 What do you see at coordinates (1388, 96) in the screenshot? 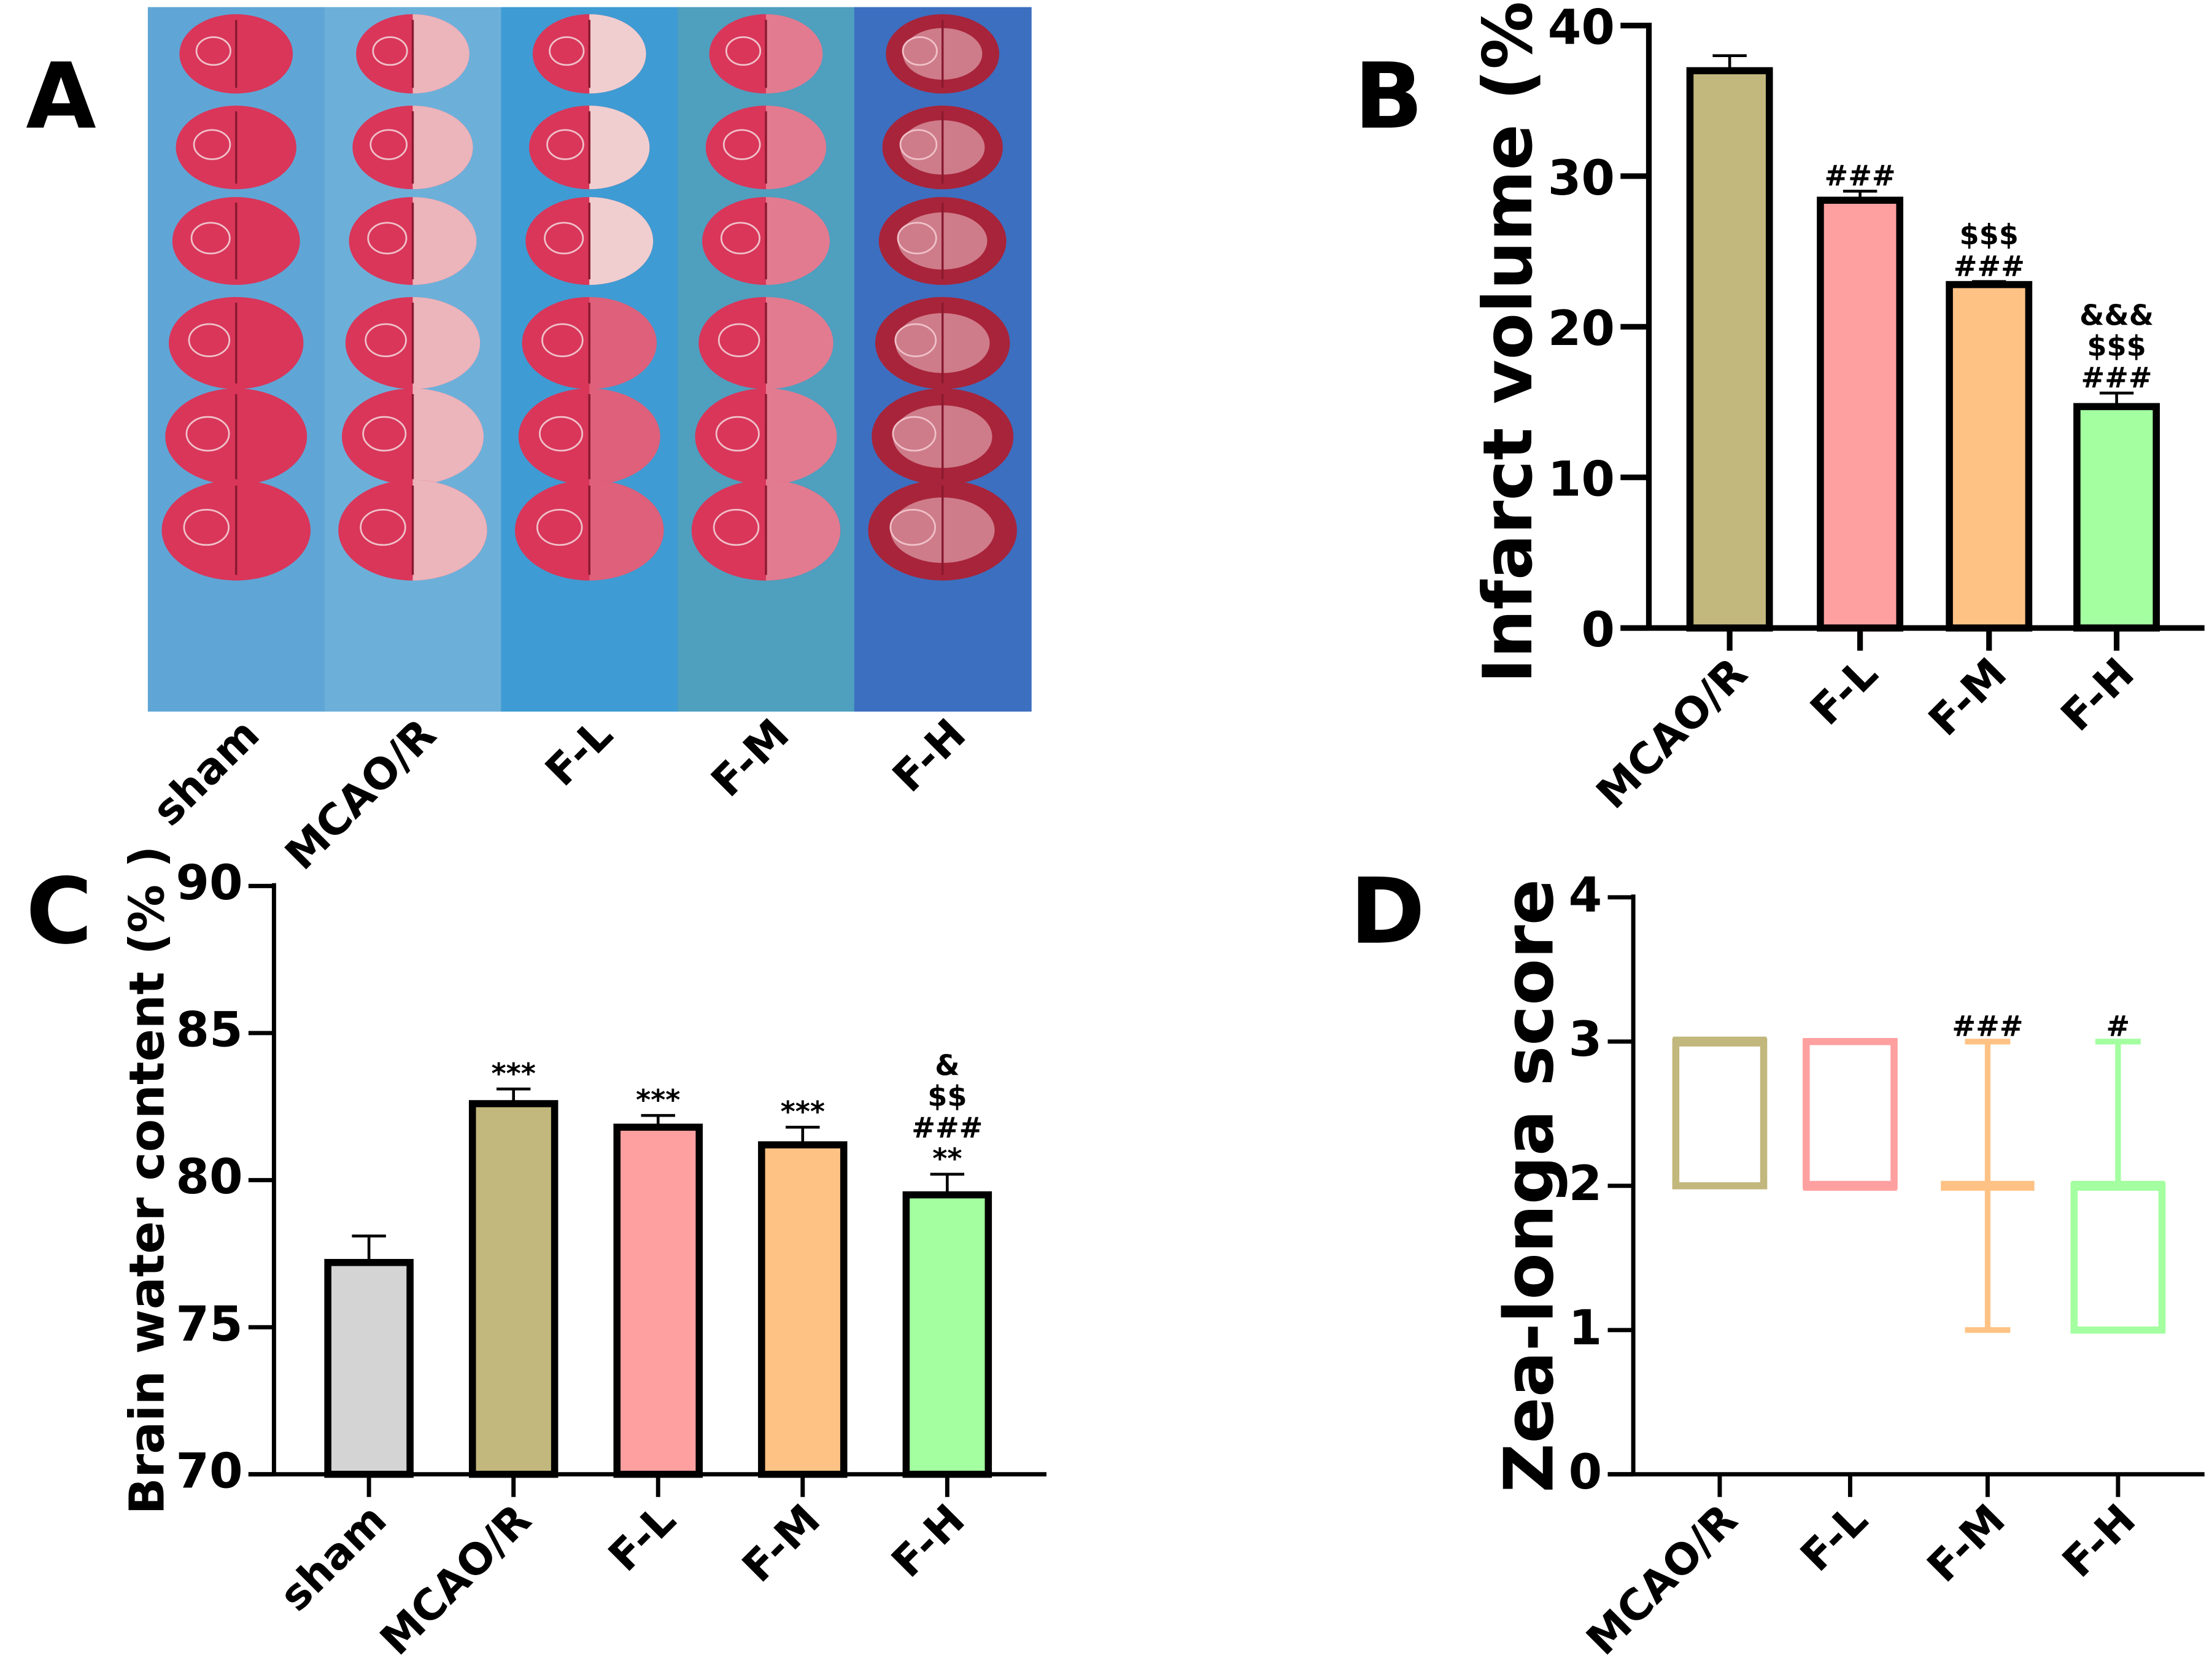
I see `panel-letter: B` at bounding box center [1388, 96].